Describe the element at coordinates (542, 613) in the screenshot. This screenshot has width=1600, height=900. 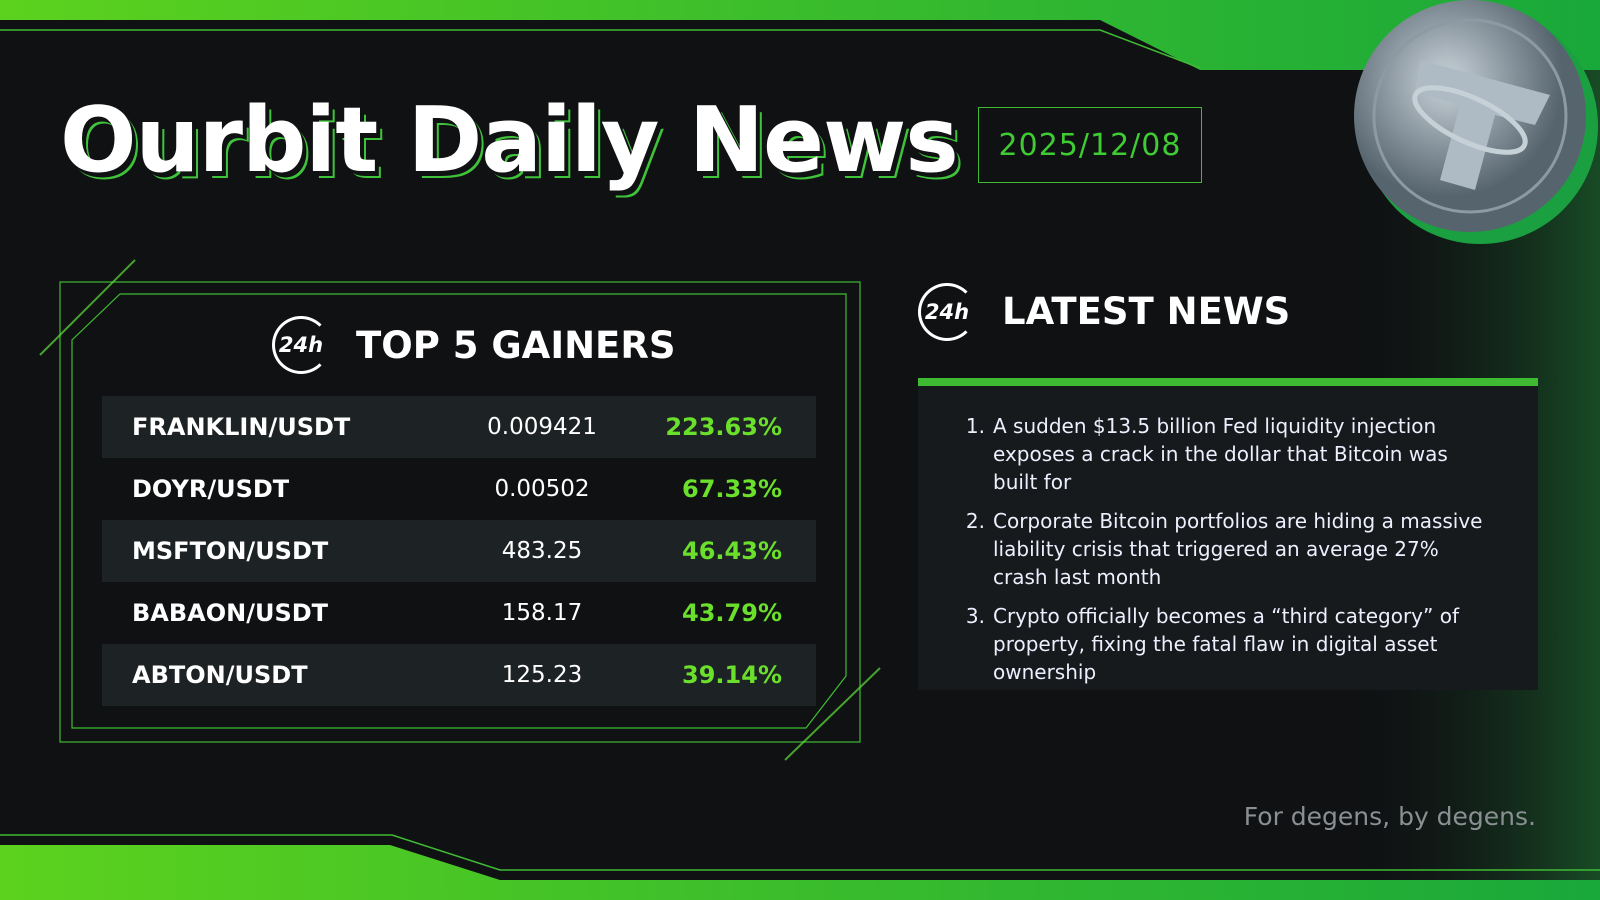
I see `price: 158.17` at that location.